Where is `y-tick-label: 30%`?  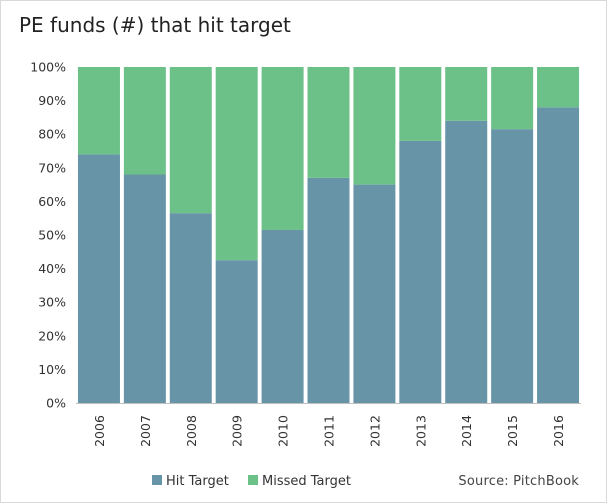
y-tick-label: 30% is located at coordinates (52, 302).